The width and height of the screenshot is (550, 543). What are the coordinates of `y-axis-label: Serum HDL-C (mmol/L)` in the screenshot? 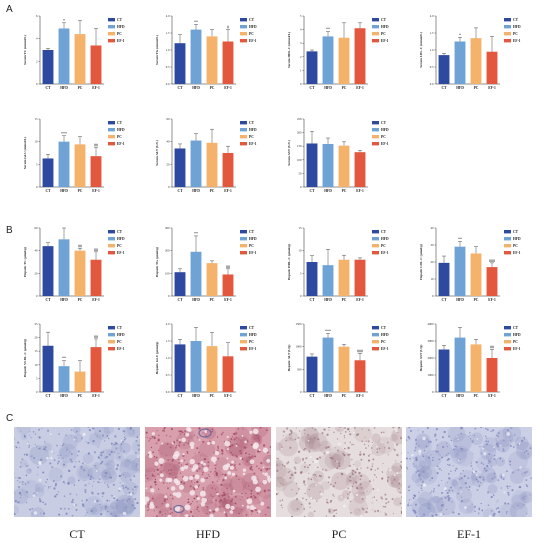 It's located at (289, 50).